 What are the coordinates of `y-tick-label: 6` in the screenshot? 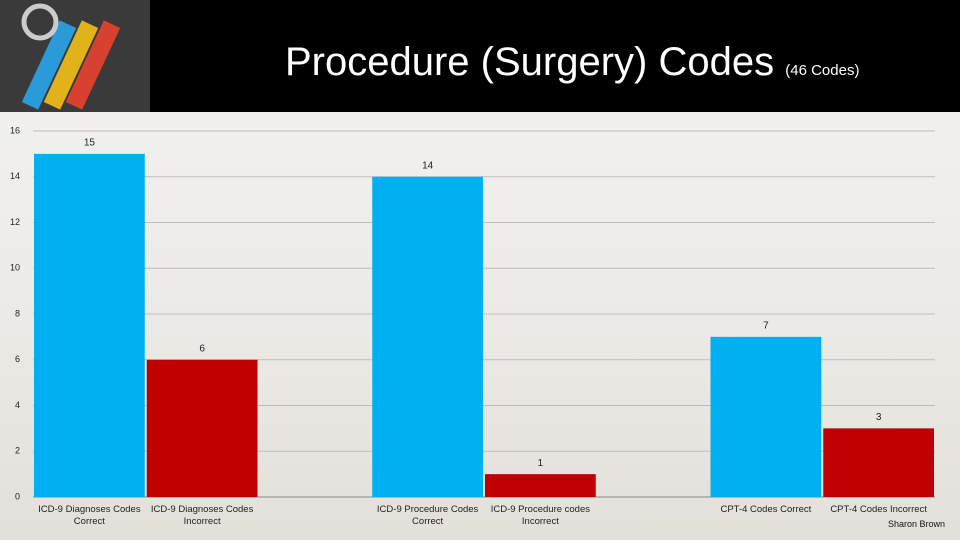 It's located at (17, 359).